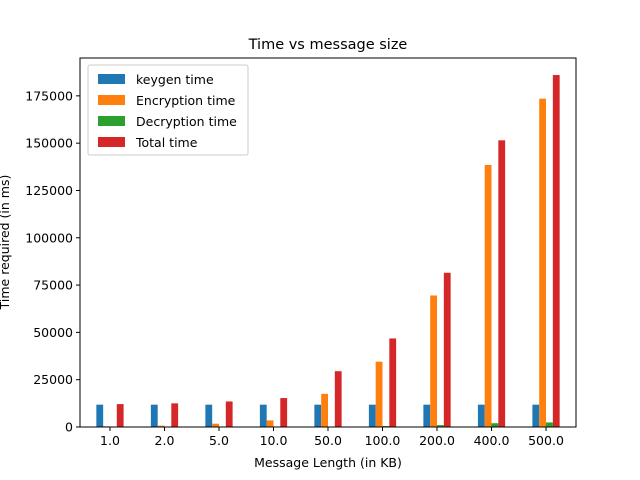 The image size is (640, 480). I want to click on bar-total-time-200.0, so click(447, 349).